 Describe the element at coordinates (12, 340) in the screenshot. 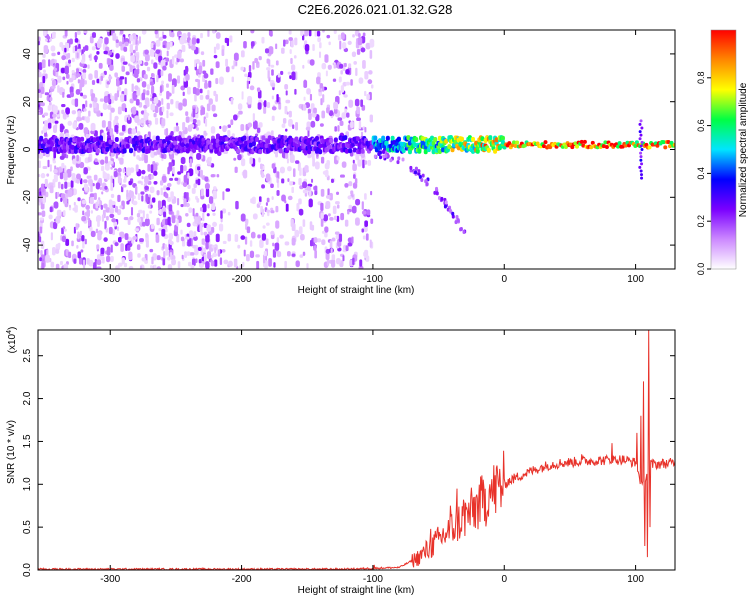

I see `svg-text: (x104)` at that location.